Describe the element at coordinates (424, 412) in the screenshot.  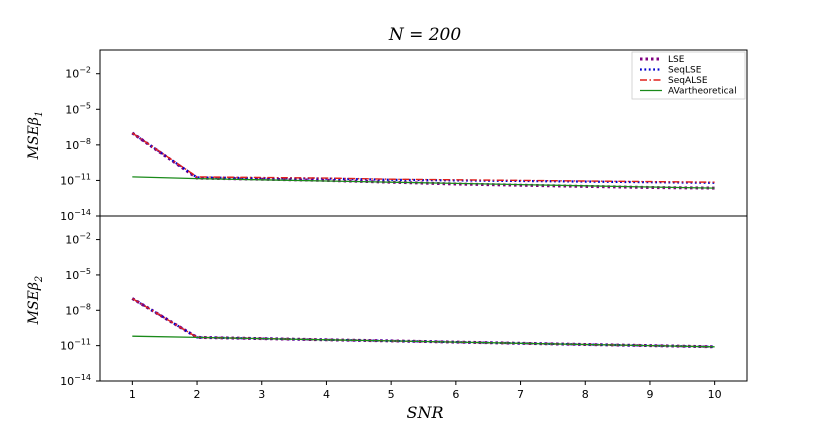
I see `x-axis-label: SNR` at that location.